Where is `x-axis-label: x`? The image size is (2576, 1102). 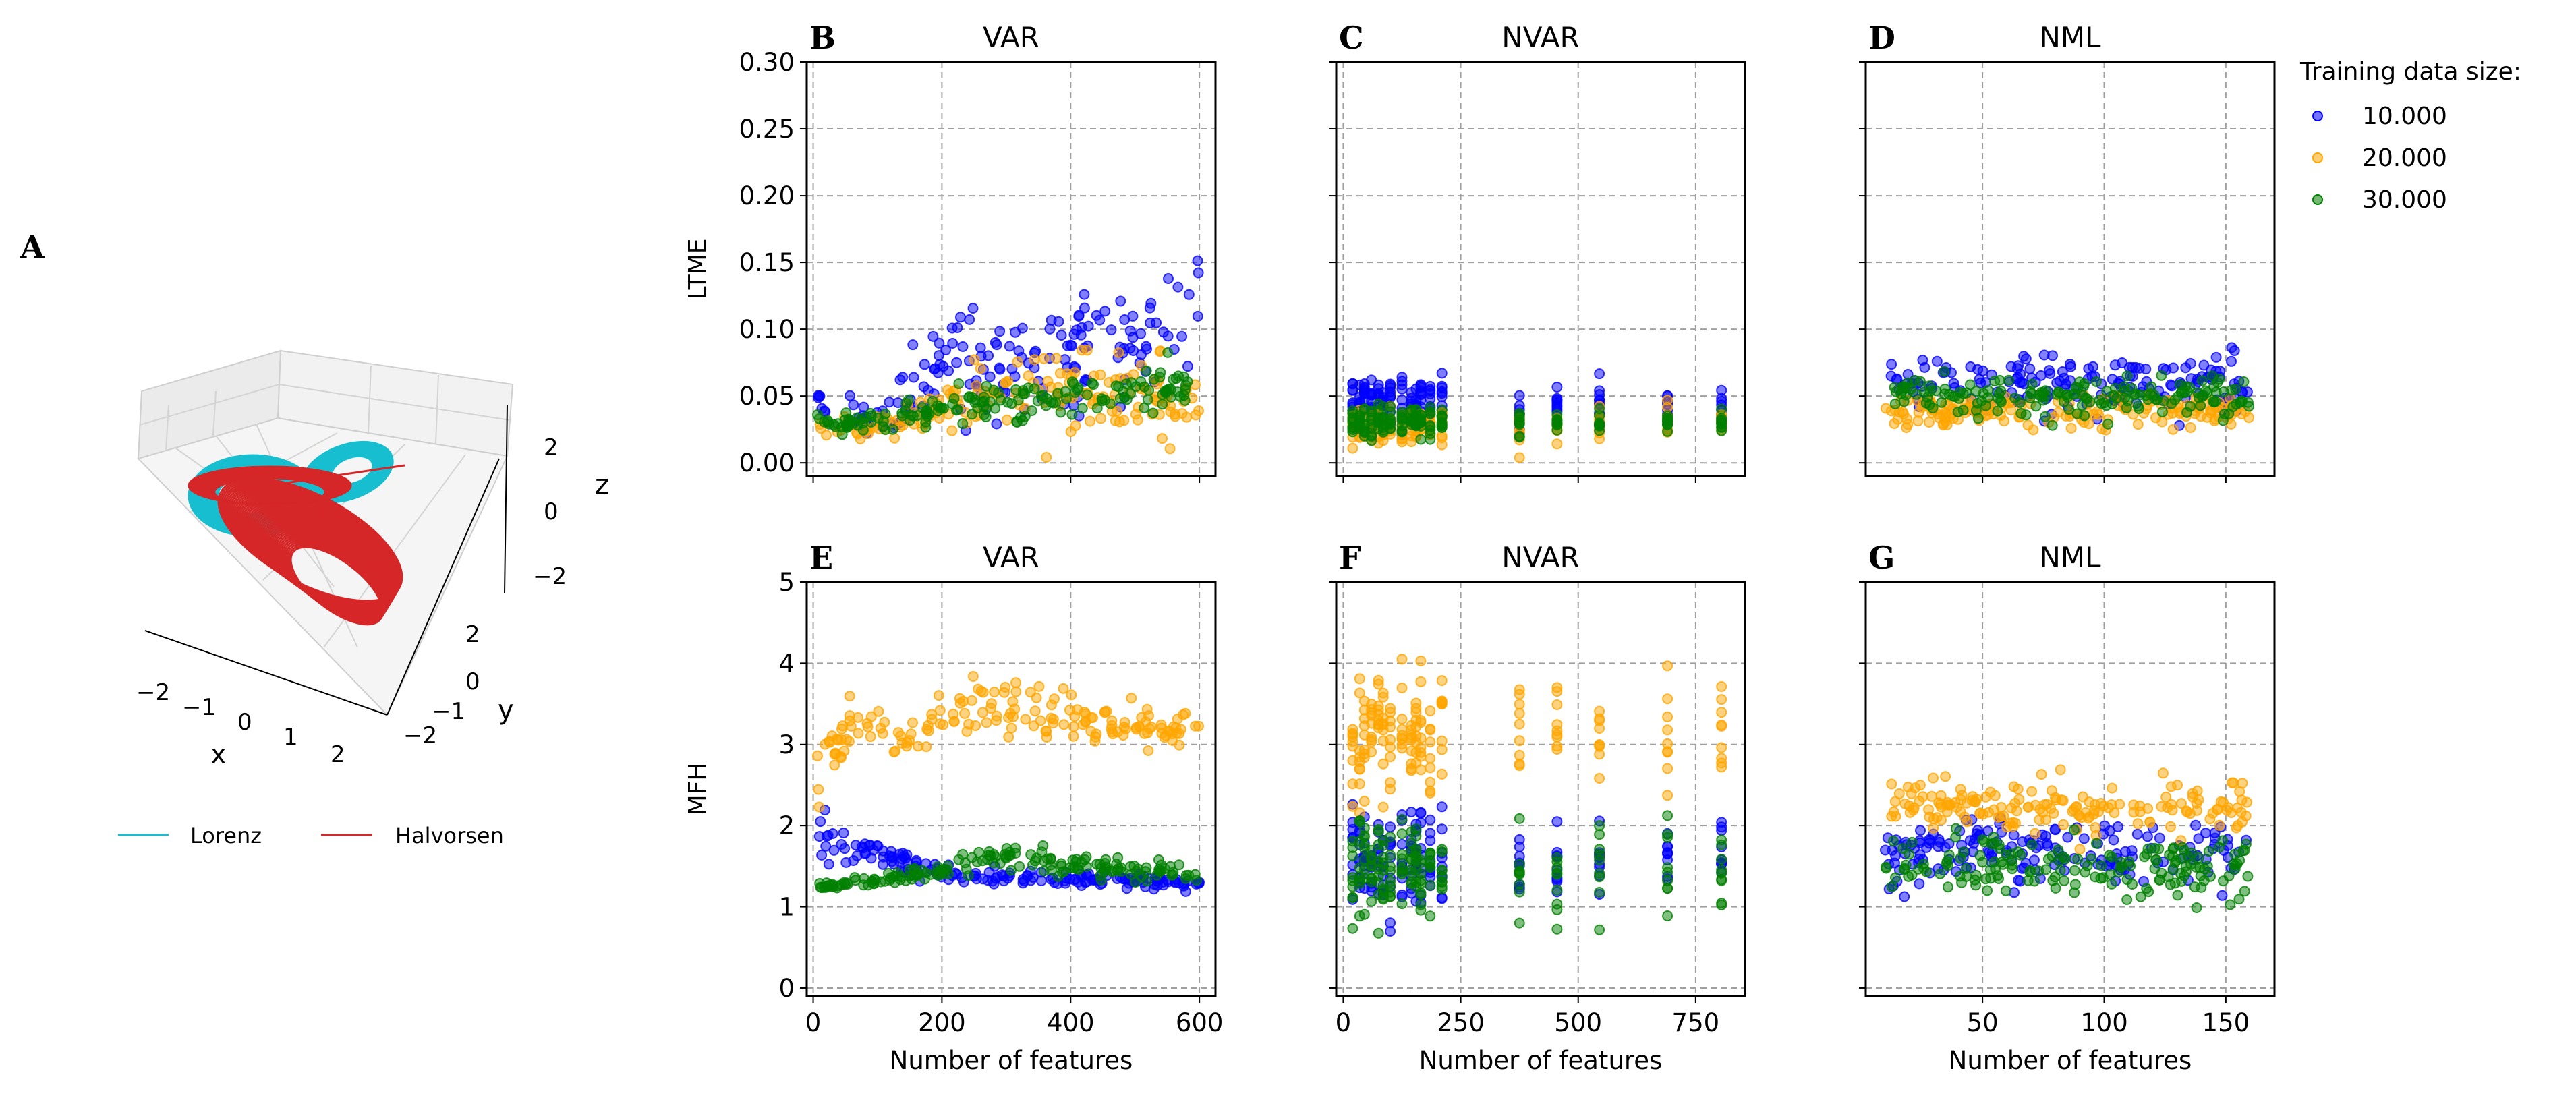 x-axis-label: x is located at coordinates (218, 754).